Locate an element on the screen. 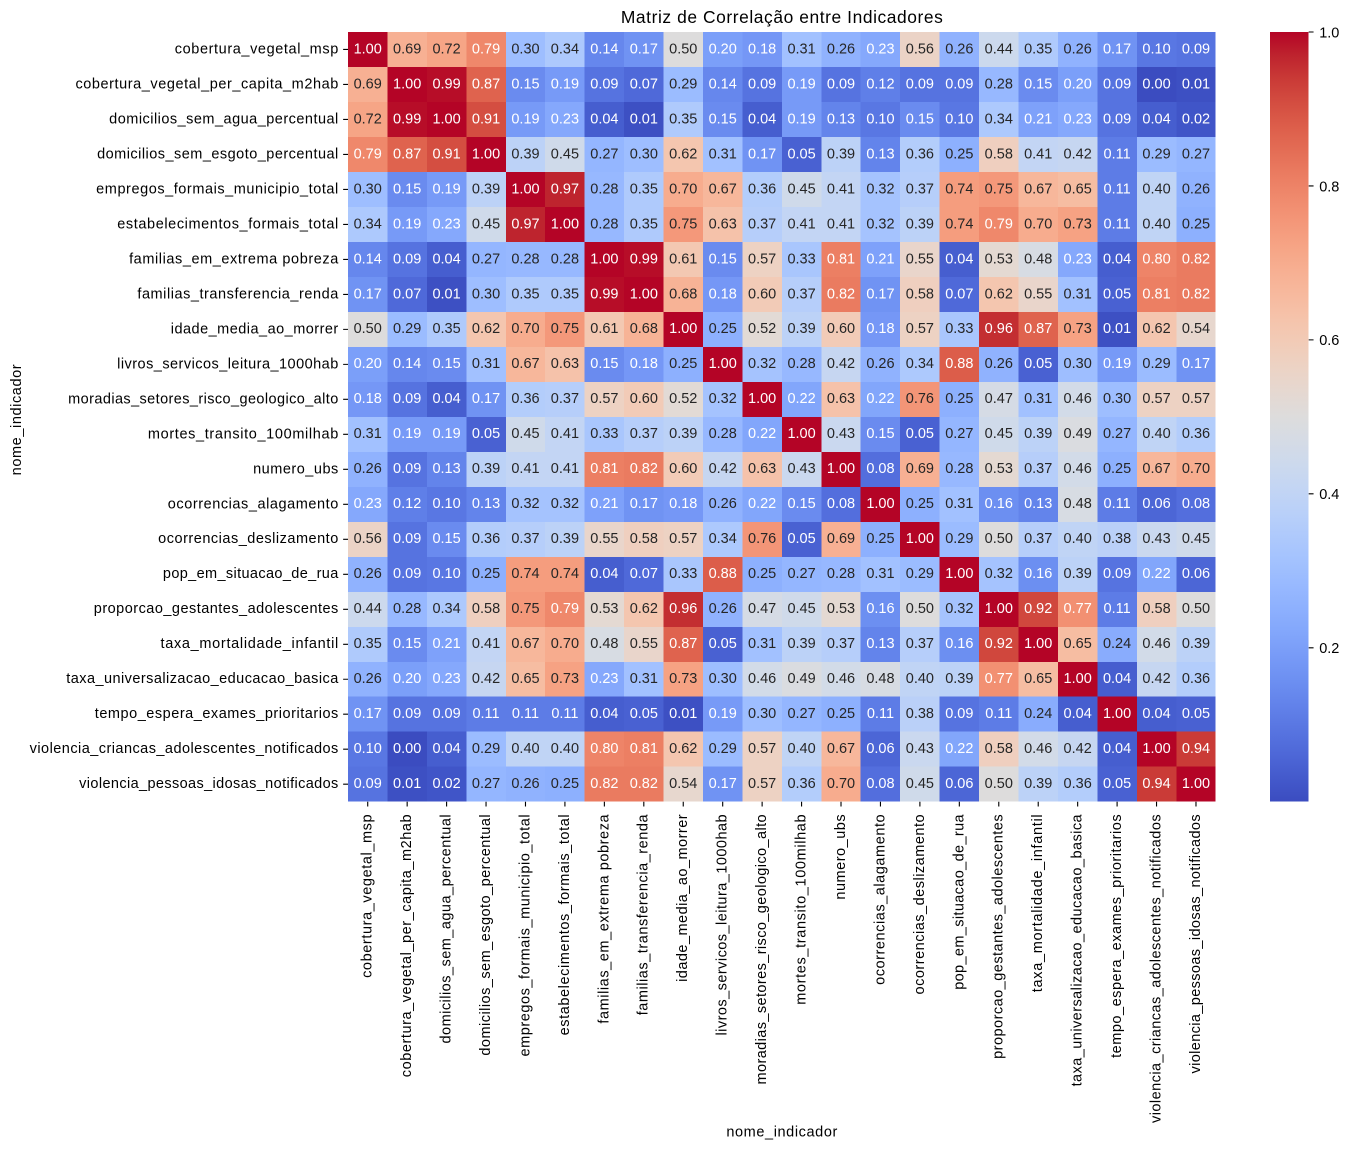 The width and height of the screenshot is (1350, 1150). svg-text: 0.60 is located at coordinates (683, 469).